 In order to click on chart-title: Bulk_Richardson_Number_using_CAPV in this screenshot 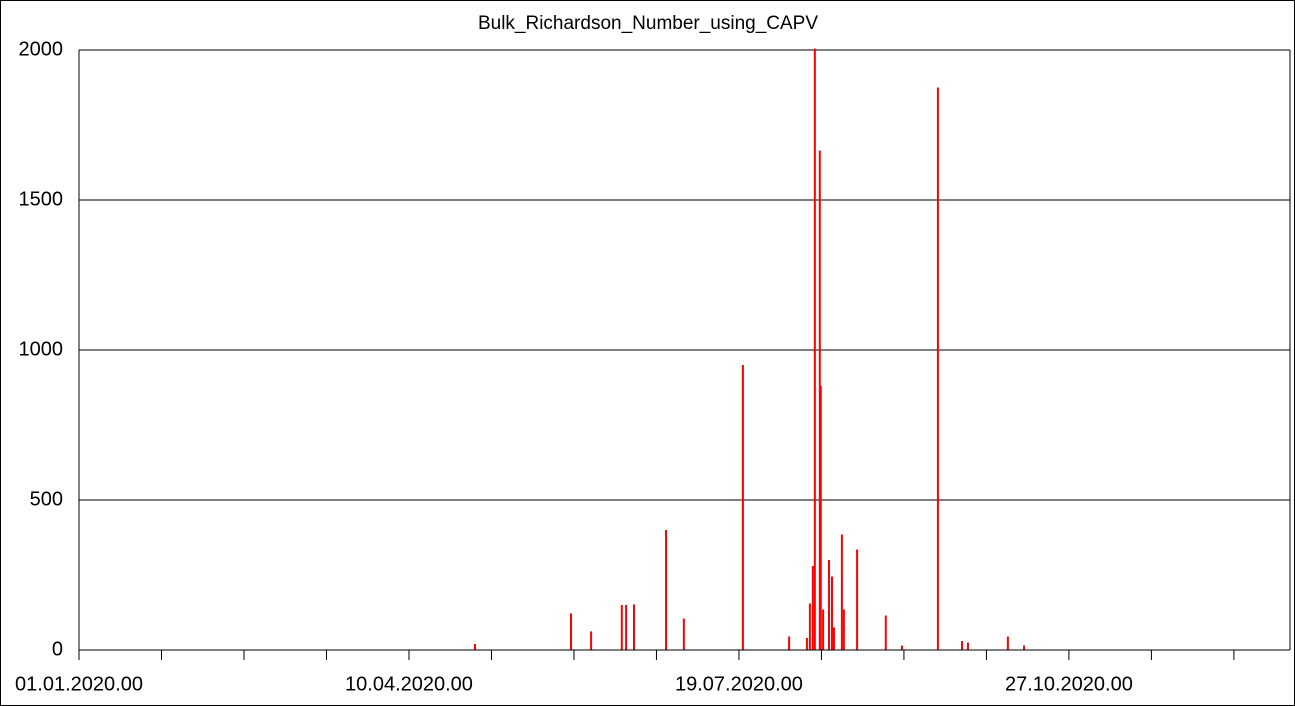, I will do `click(648, 23)`.